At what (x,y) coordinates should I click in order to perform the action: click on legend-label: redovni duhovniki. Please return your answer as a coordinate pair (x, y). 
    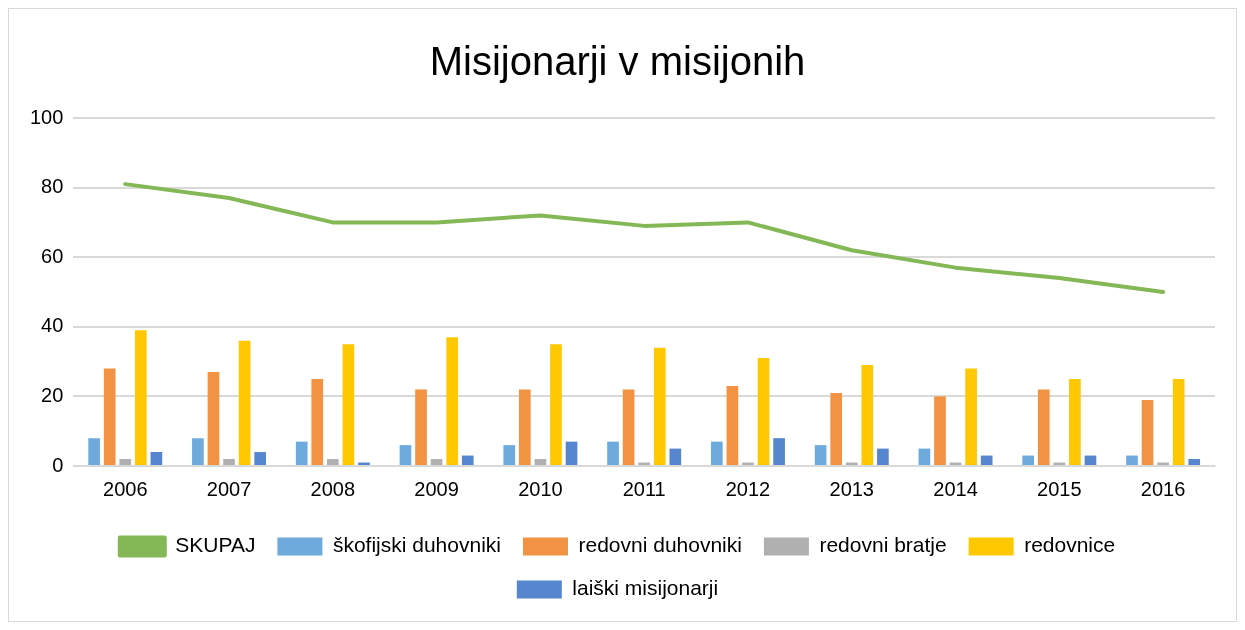
    Looking at the image, I should click on (660, 545).